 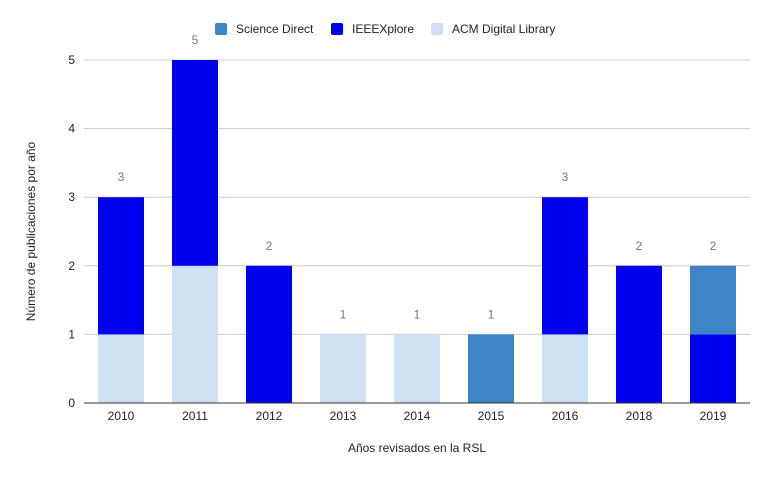 I want to click on x-axis-categories: 2010 2011 2012 2013 2014 2015 2016 2018 2019, so click(x=417, y=416).